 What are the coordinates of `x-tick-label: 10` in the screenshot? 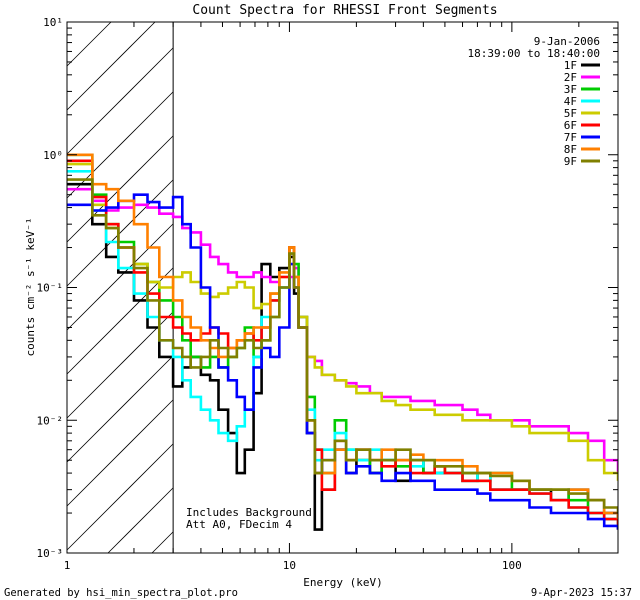 It's located at (289, 565).